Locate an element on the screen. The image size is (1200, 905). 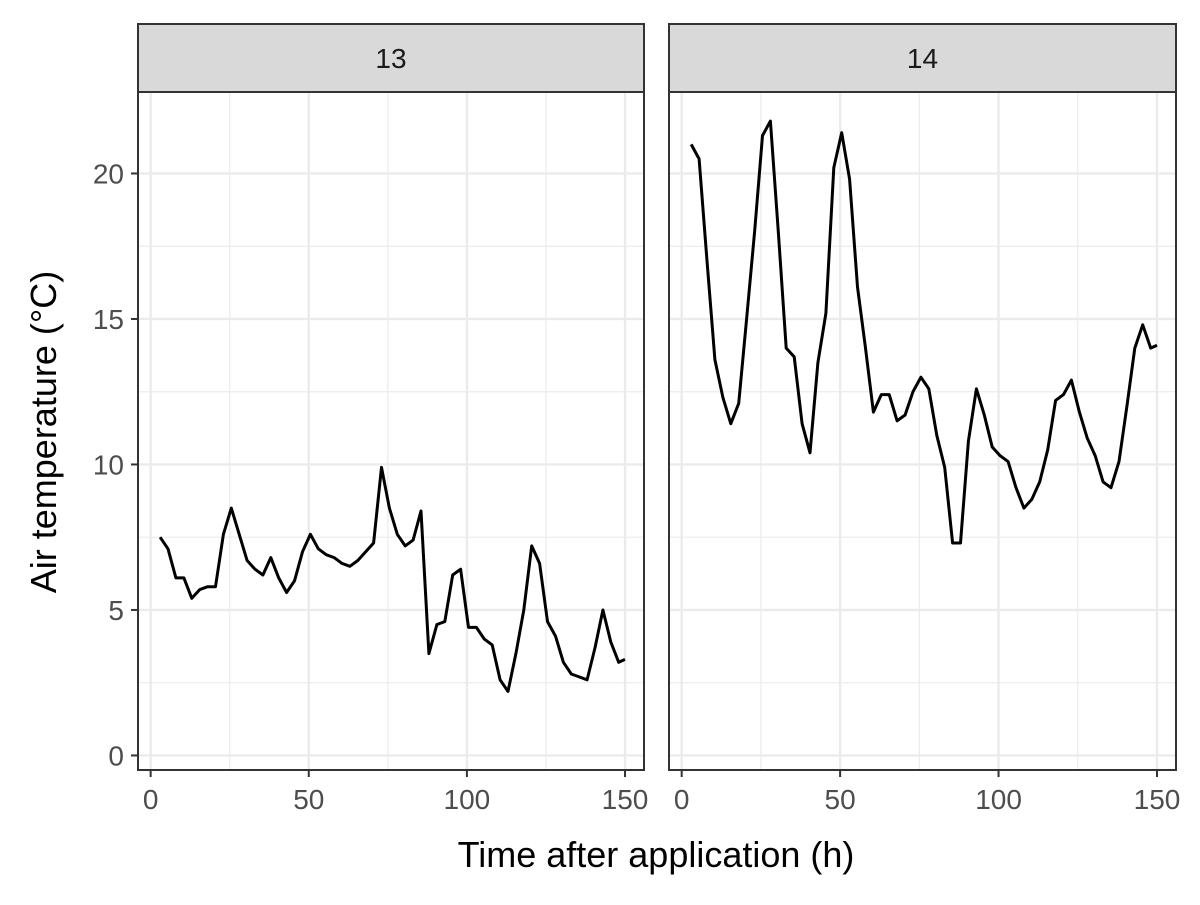
facet-strip-label: 14 is located at coordinates (922, 58).